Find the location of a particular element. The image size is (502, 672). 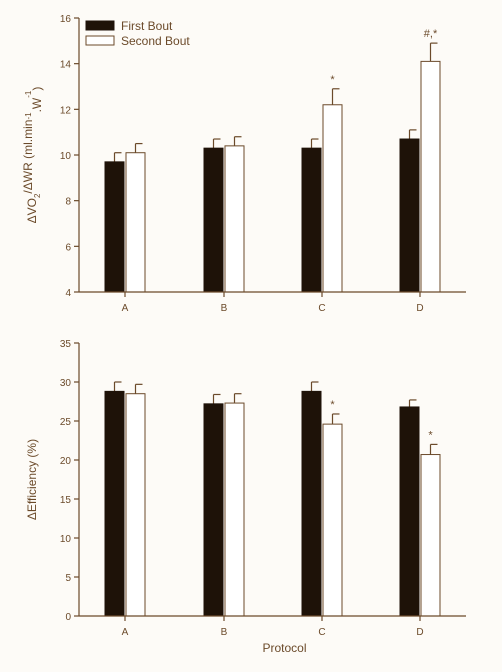

legend-label: Second Bout is located at coordinates (155, 41).